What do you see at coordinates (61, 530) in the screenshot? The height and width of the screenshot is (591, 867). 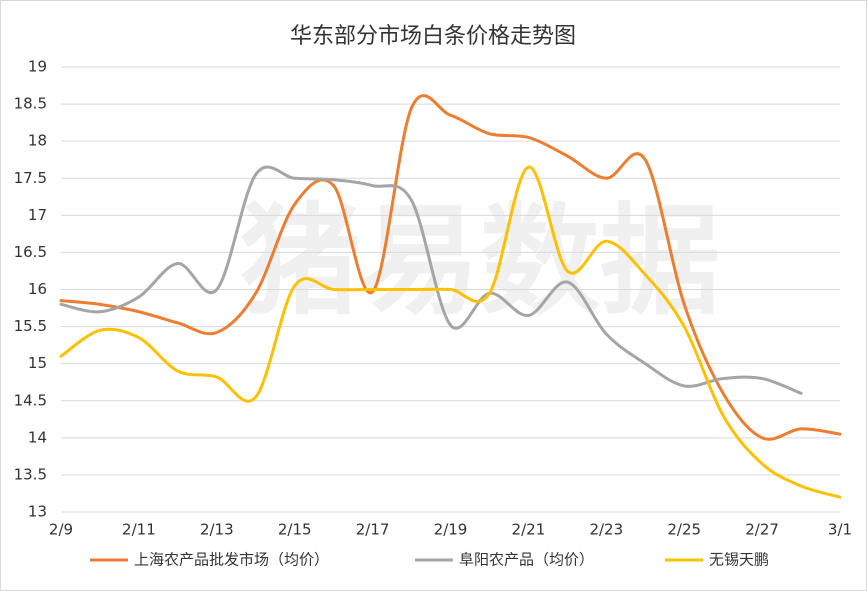 I see `x-tick-label: 2/9` at bounding box center [61, 530].